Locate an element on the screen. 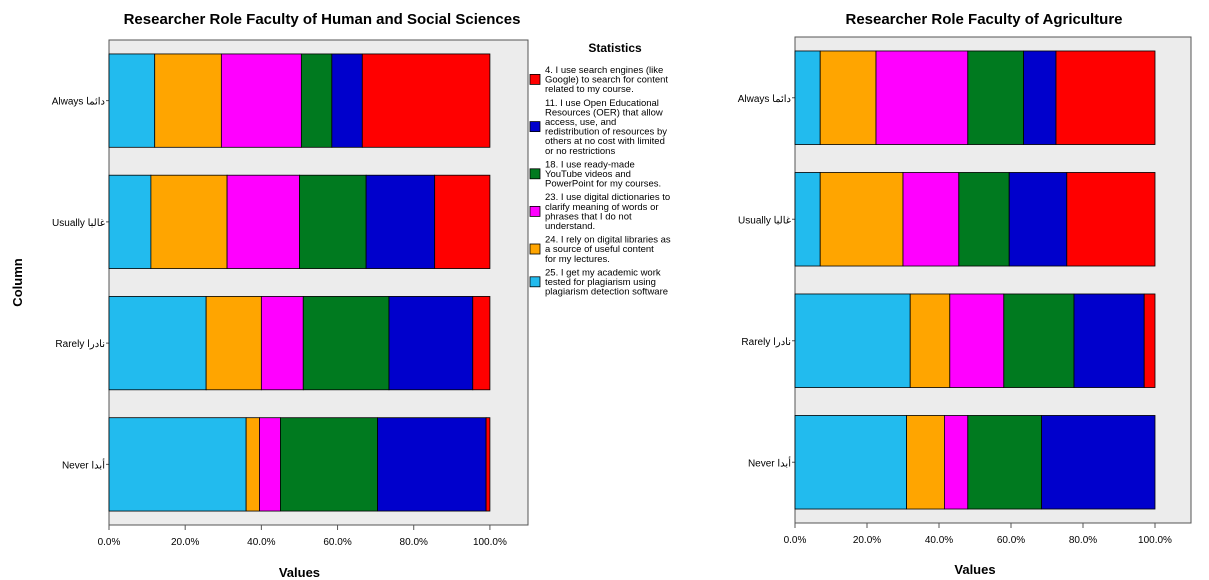 The height and width of the screenshot is (580, 1209). legend-entry-line: 18. I use ready-made is located at coordinates (590, 164).